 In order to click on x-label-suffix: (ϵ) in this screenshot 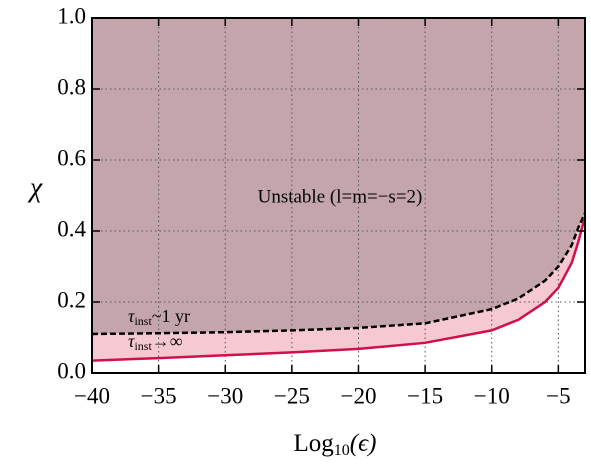, I will do `click(363, 443)`.